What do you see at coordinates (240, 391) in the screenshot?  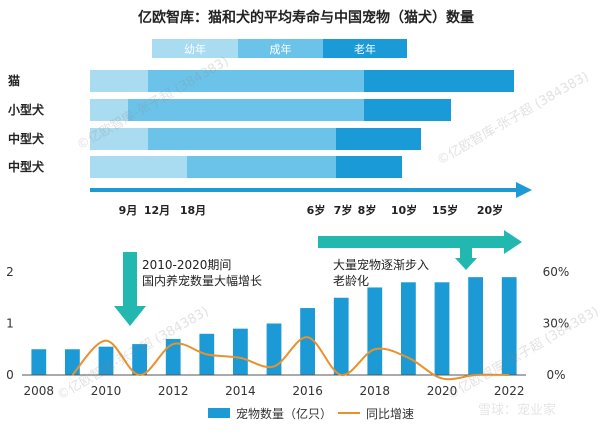 I see `x-tick-2014: 2014` at bounding box center [240, 391].